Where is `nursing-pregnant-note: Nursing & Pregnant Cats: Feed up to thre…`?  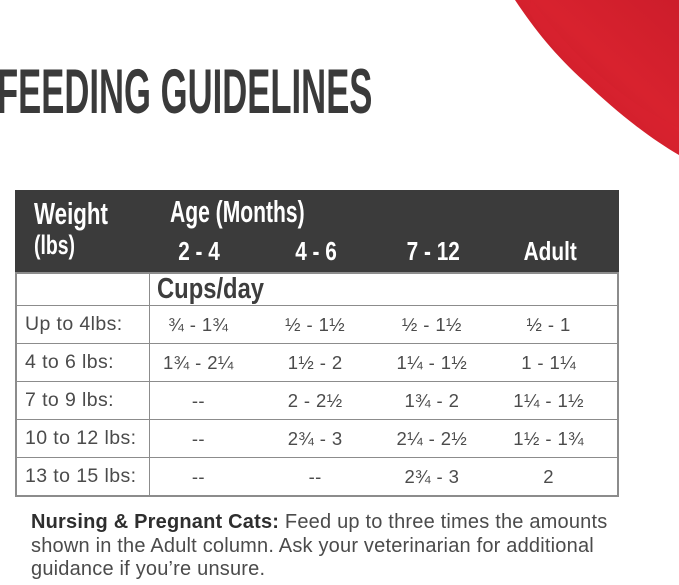 nursing-pregnant-note: Nursing & Pregnant Cats: Feed up to thre… is located at coordinates (336, 546).